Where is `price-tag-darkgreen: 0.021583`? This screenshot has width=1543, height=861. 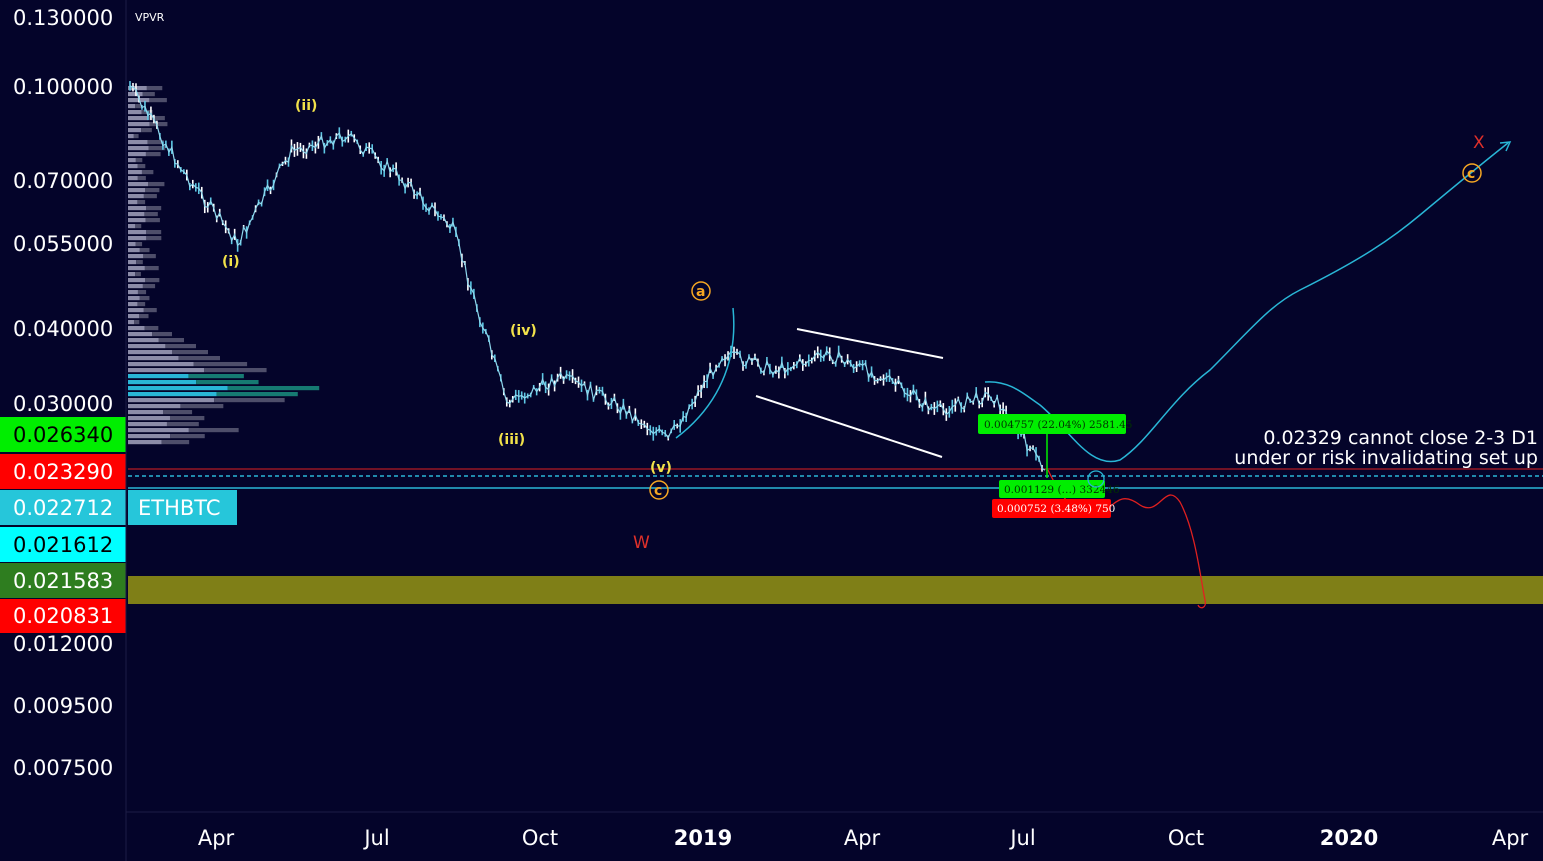
price-tag-darkgreen: 0.021583 is located at coordinates (63, 580).